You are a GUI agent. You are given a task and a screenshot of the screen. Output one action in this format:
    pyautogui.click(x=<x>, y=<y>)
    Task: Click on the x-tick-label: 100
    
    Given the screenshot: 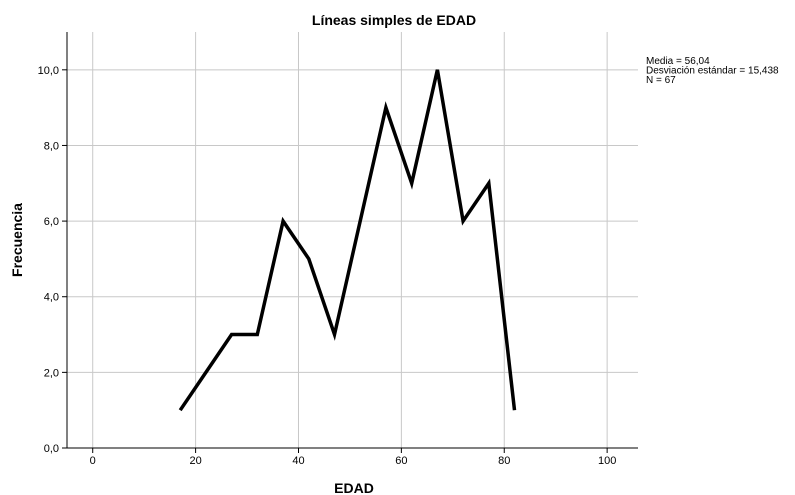 What is the action you would take?
    pyautogui.click(x=607, y=461)
    